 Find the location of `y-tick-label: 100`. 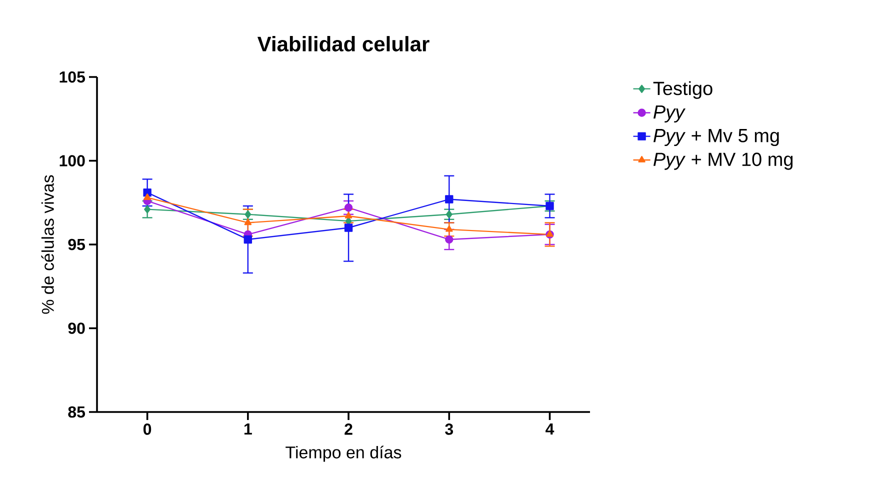

y-tick-label: 100 is located at coordinates (72, 160).